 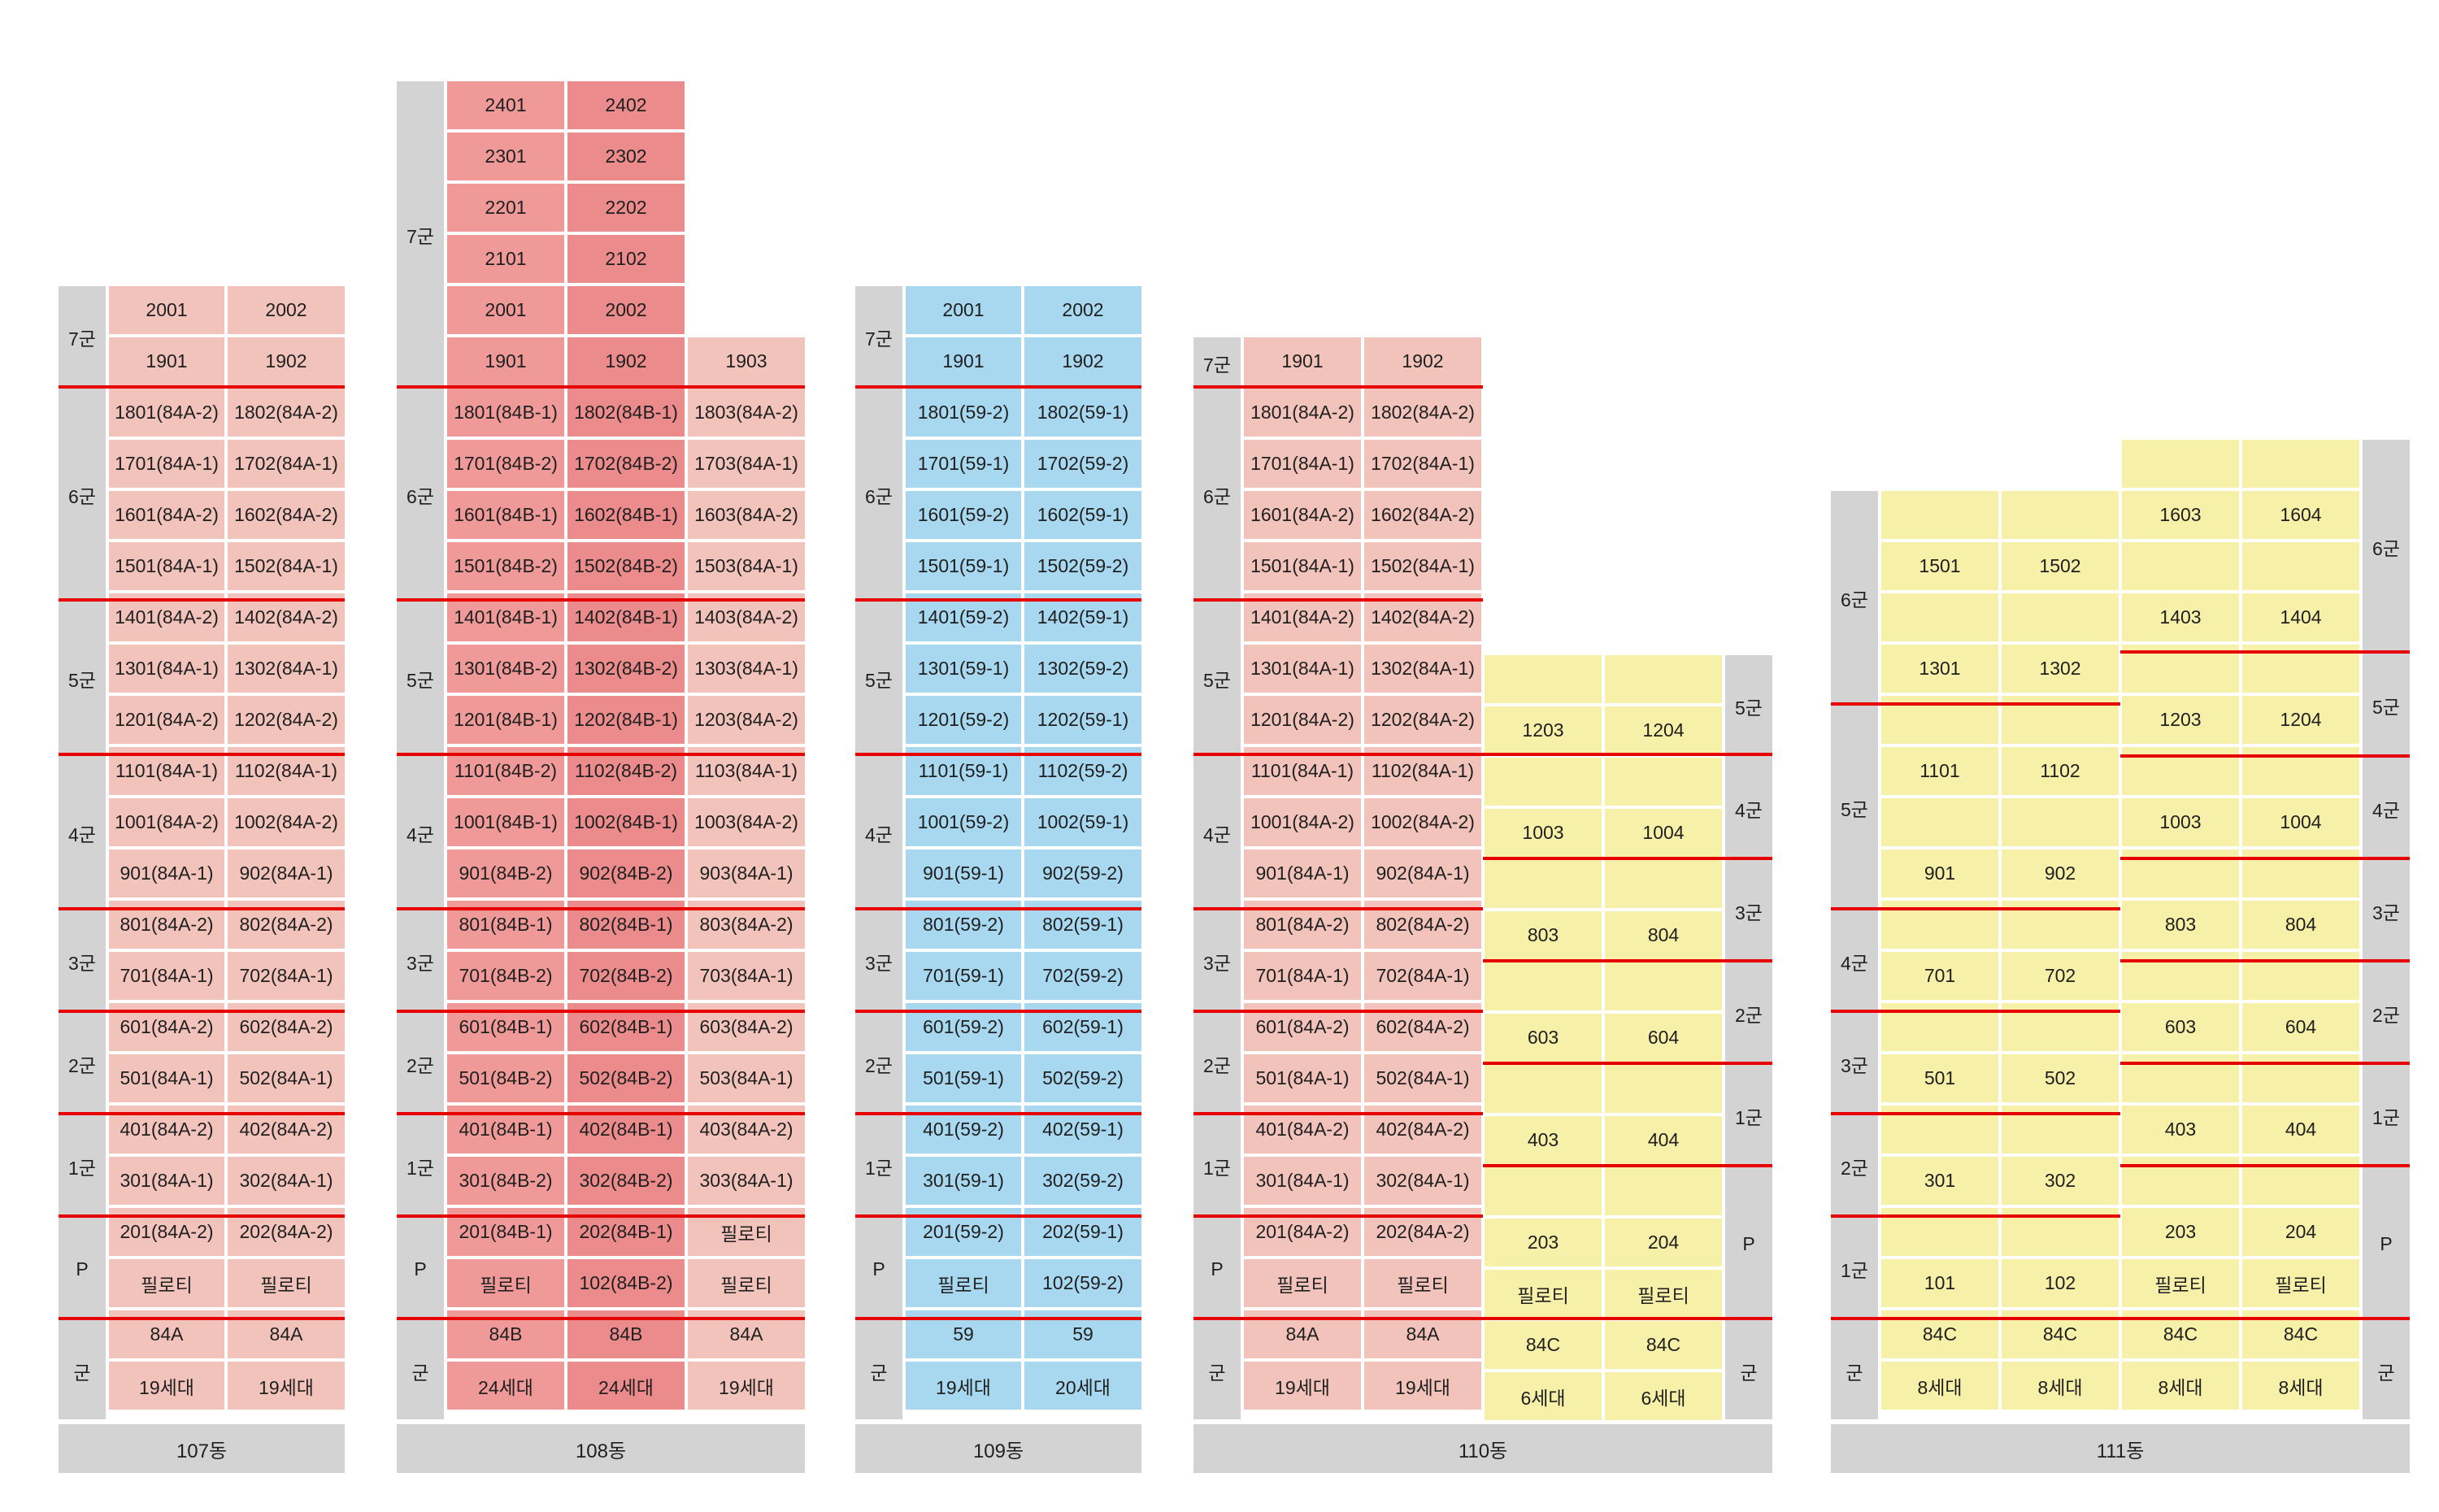 What do you see at coordinates (626, 669) in the screenshot?
I see `unit-cell: 1302(84B-2)` at bounding box center [626, 669].